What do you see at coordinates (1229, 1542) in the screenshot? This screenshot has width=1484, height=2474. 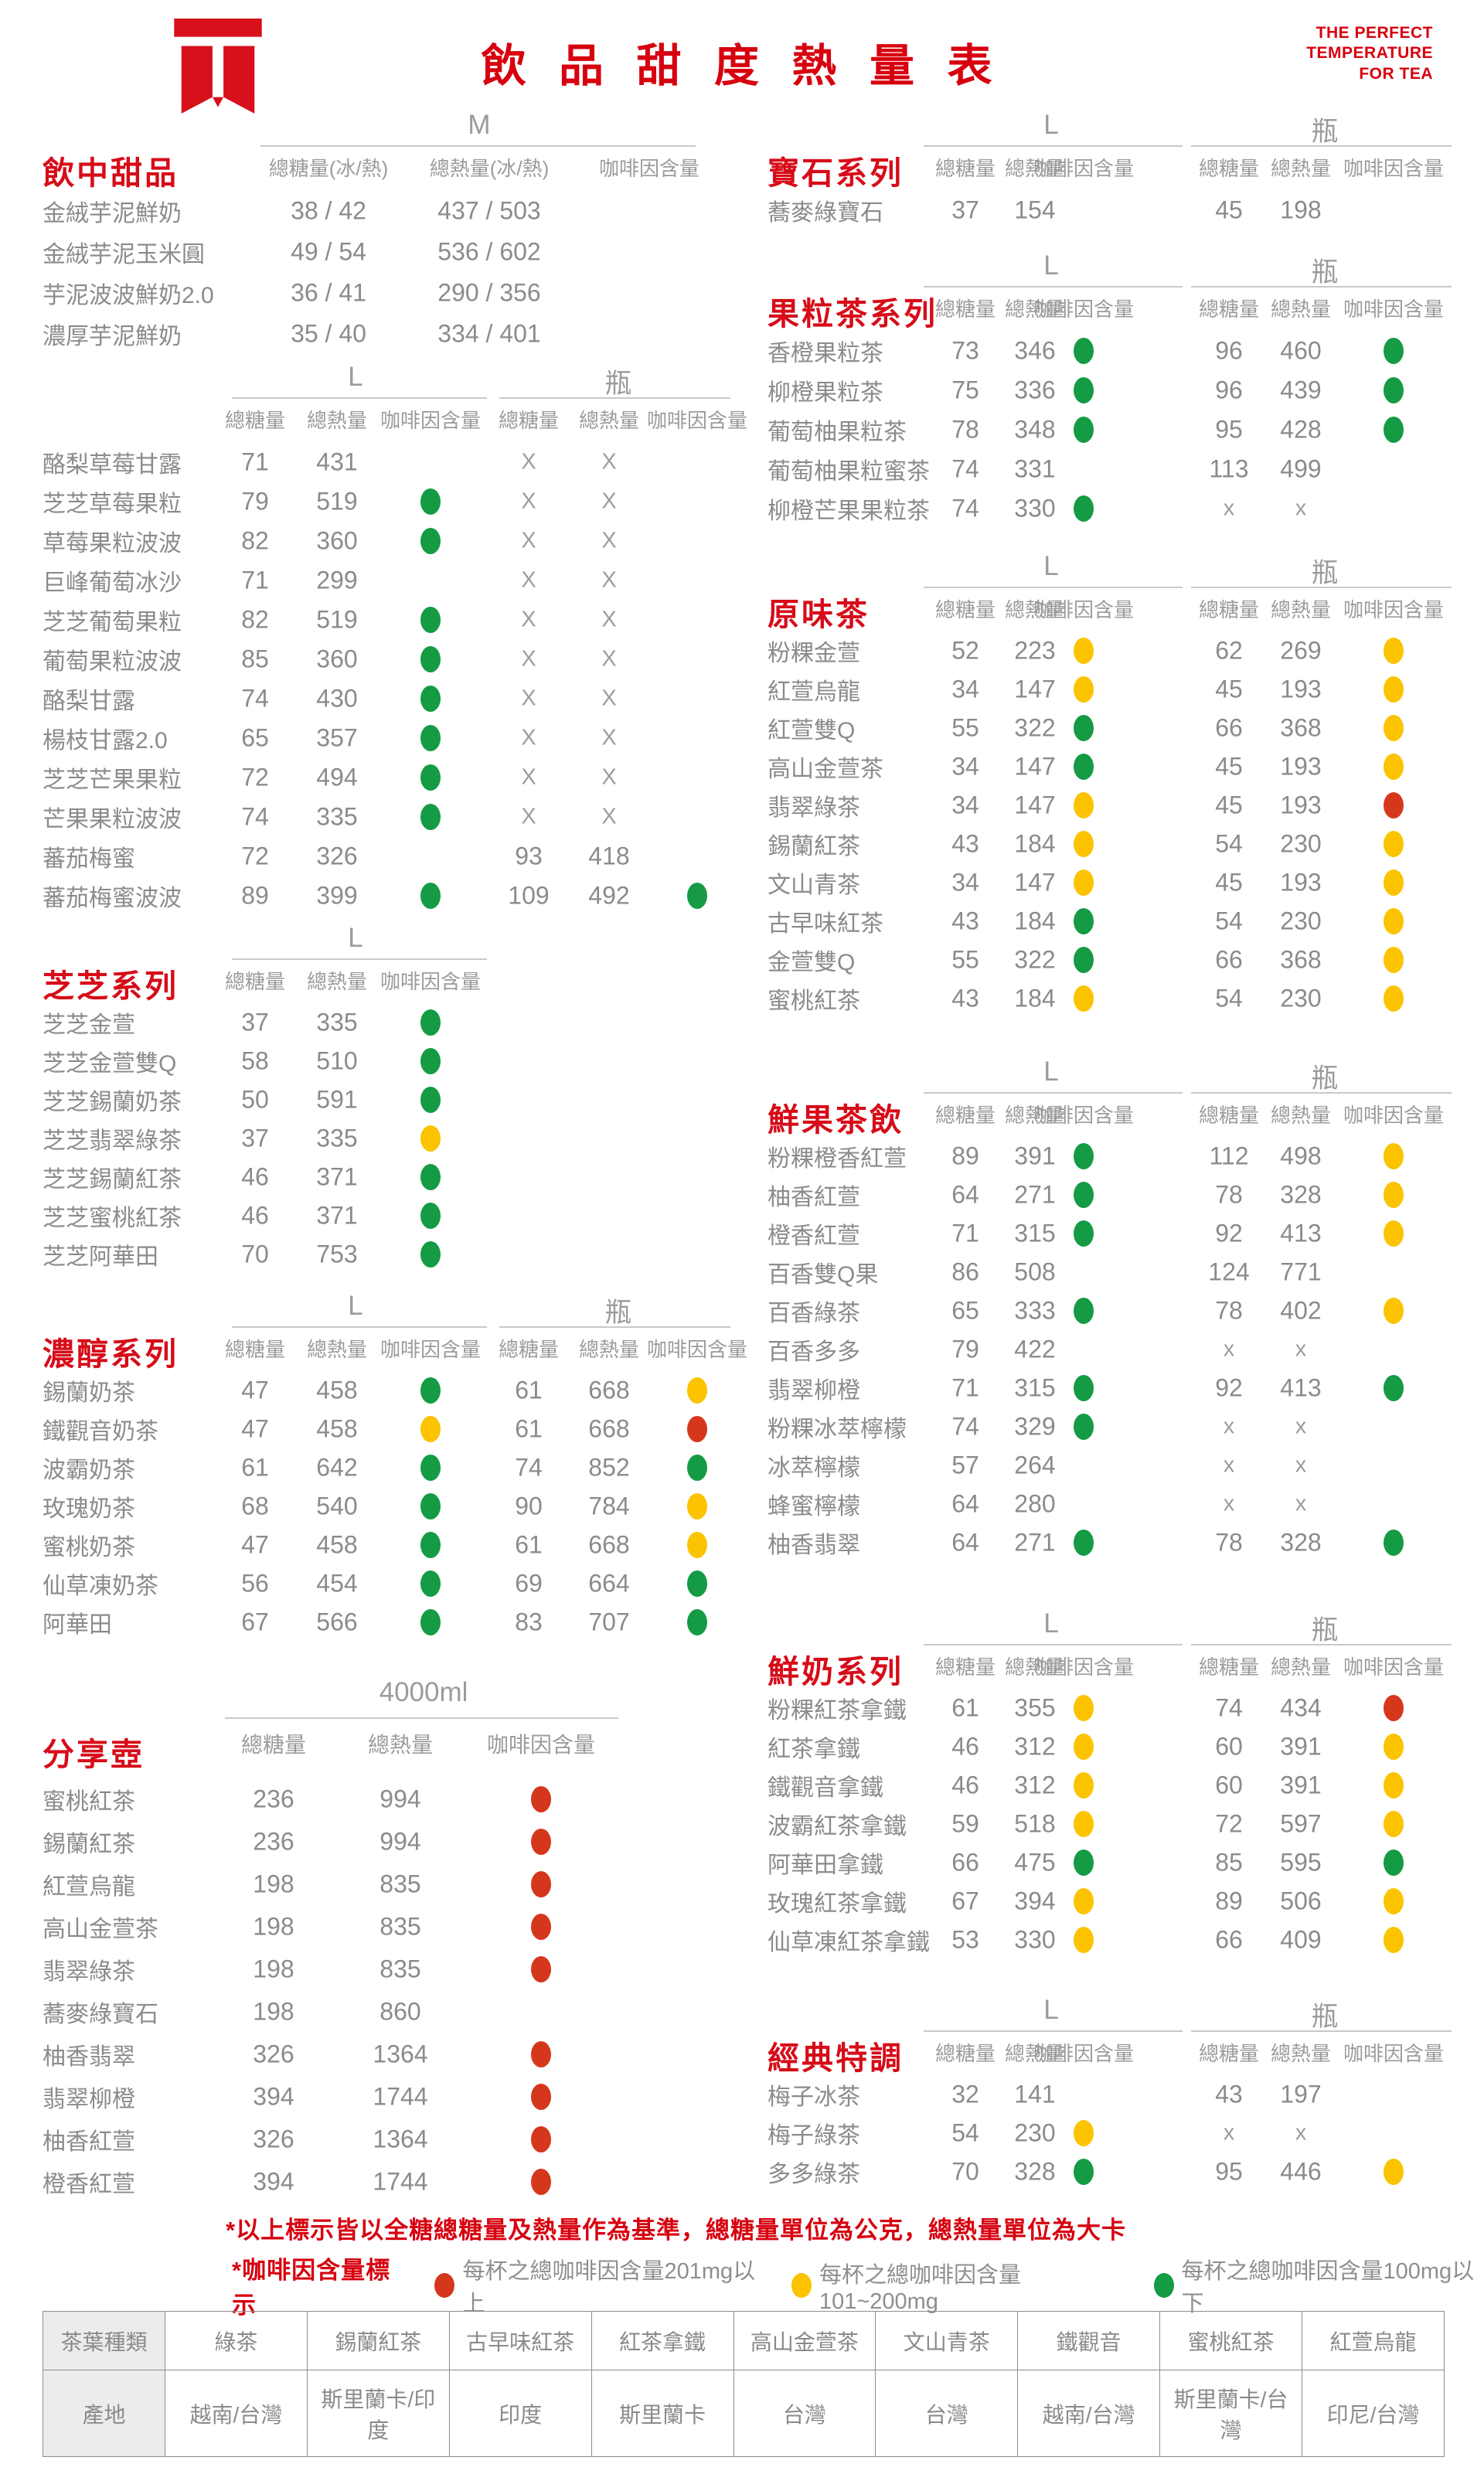 I see `sugar-value: 78` at bounding box center [1229, 1542].